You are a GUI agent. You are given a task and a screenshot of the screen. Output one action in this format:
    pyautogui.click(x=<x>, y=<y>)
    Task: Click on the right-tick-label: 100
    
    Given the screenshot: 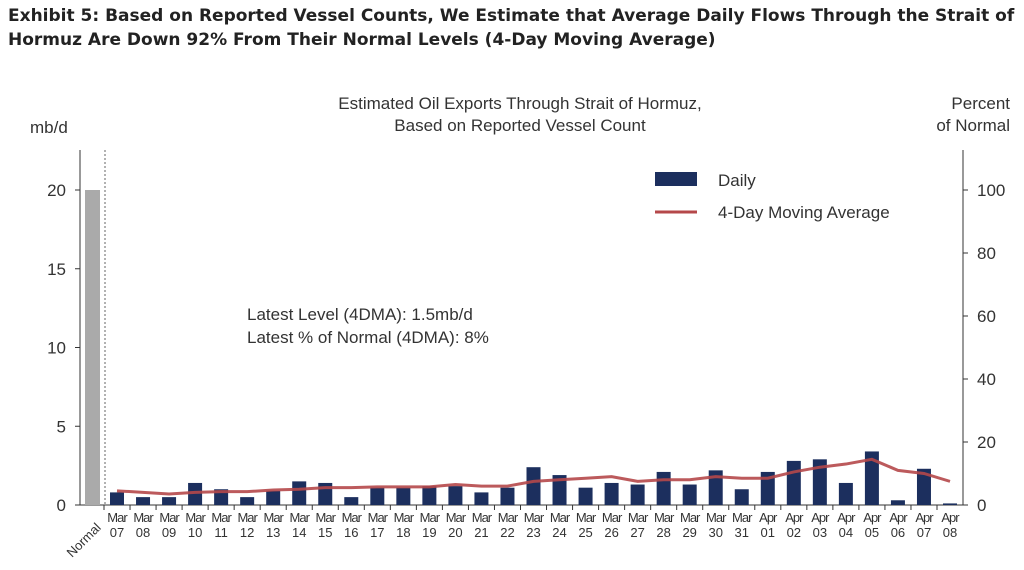 What is the action you would take?
    pyautogui.click(x=991, y=190)
    